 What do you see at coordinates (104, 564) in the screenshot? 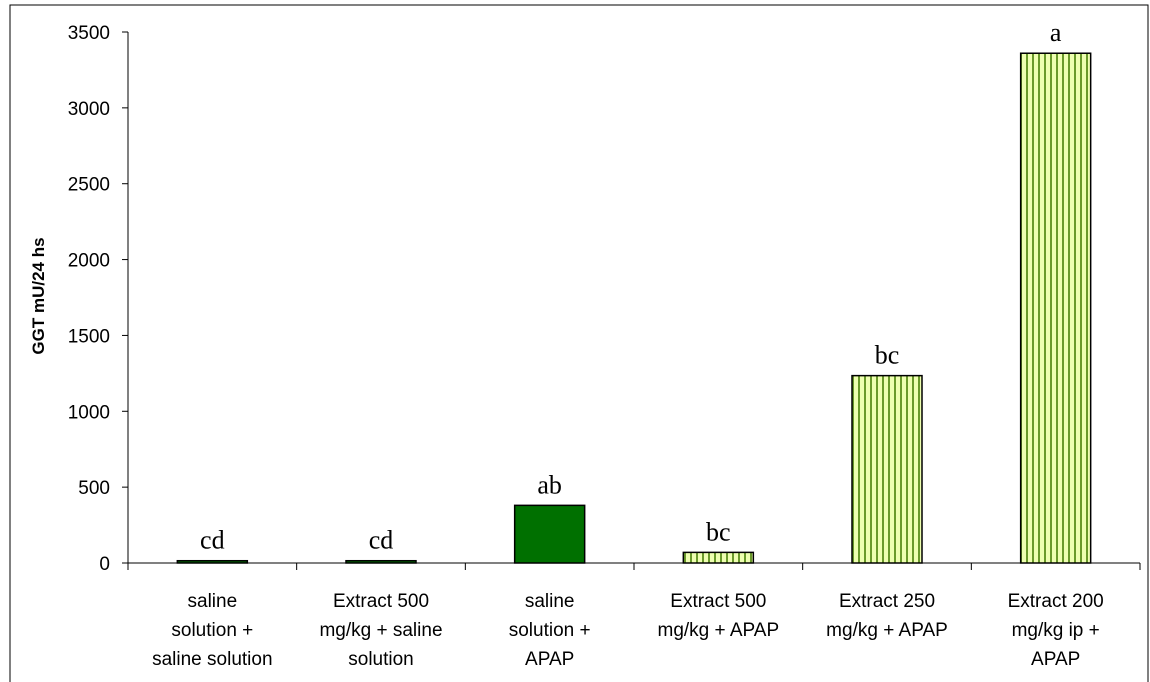
I see `y-tick-label: 0` at bounding box center [104, 564].